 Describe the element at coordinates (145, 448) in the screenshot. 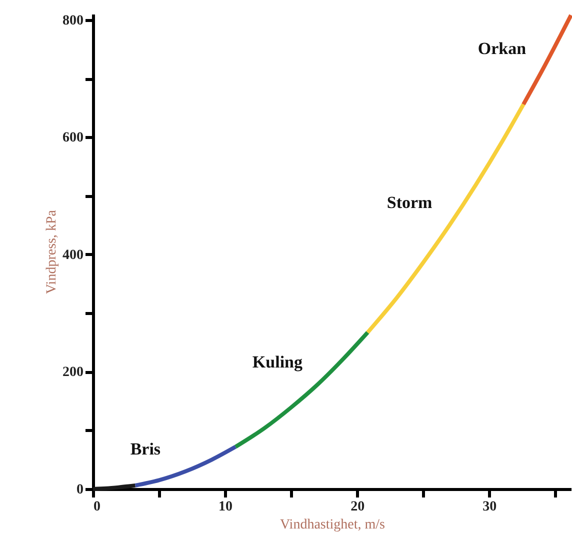

I see `series-label: Bris` at that location.